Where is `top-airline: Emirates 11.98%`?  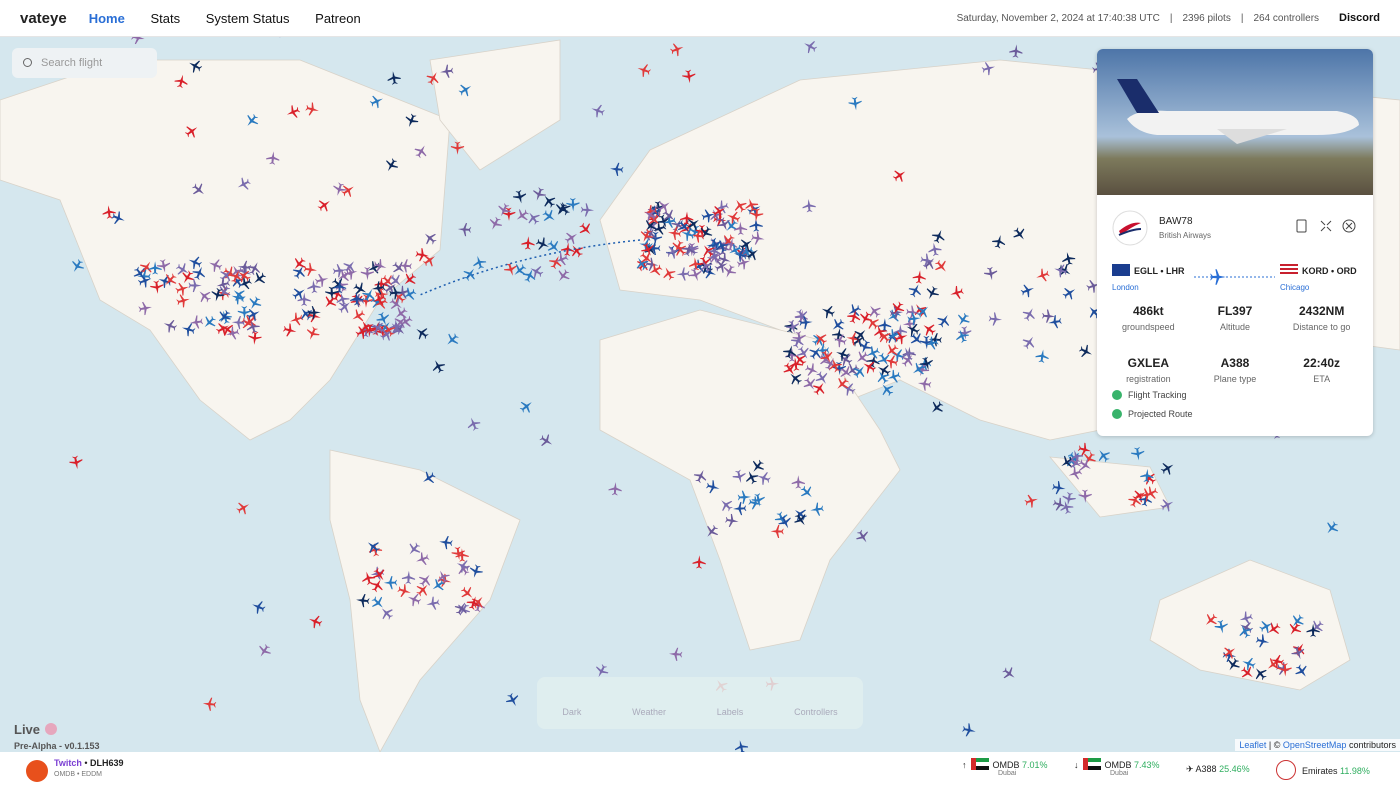
top-airline: Emirates 11.98% is located at coordinates (1323, 770).